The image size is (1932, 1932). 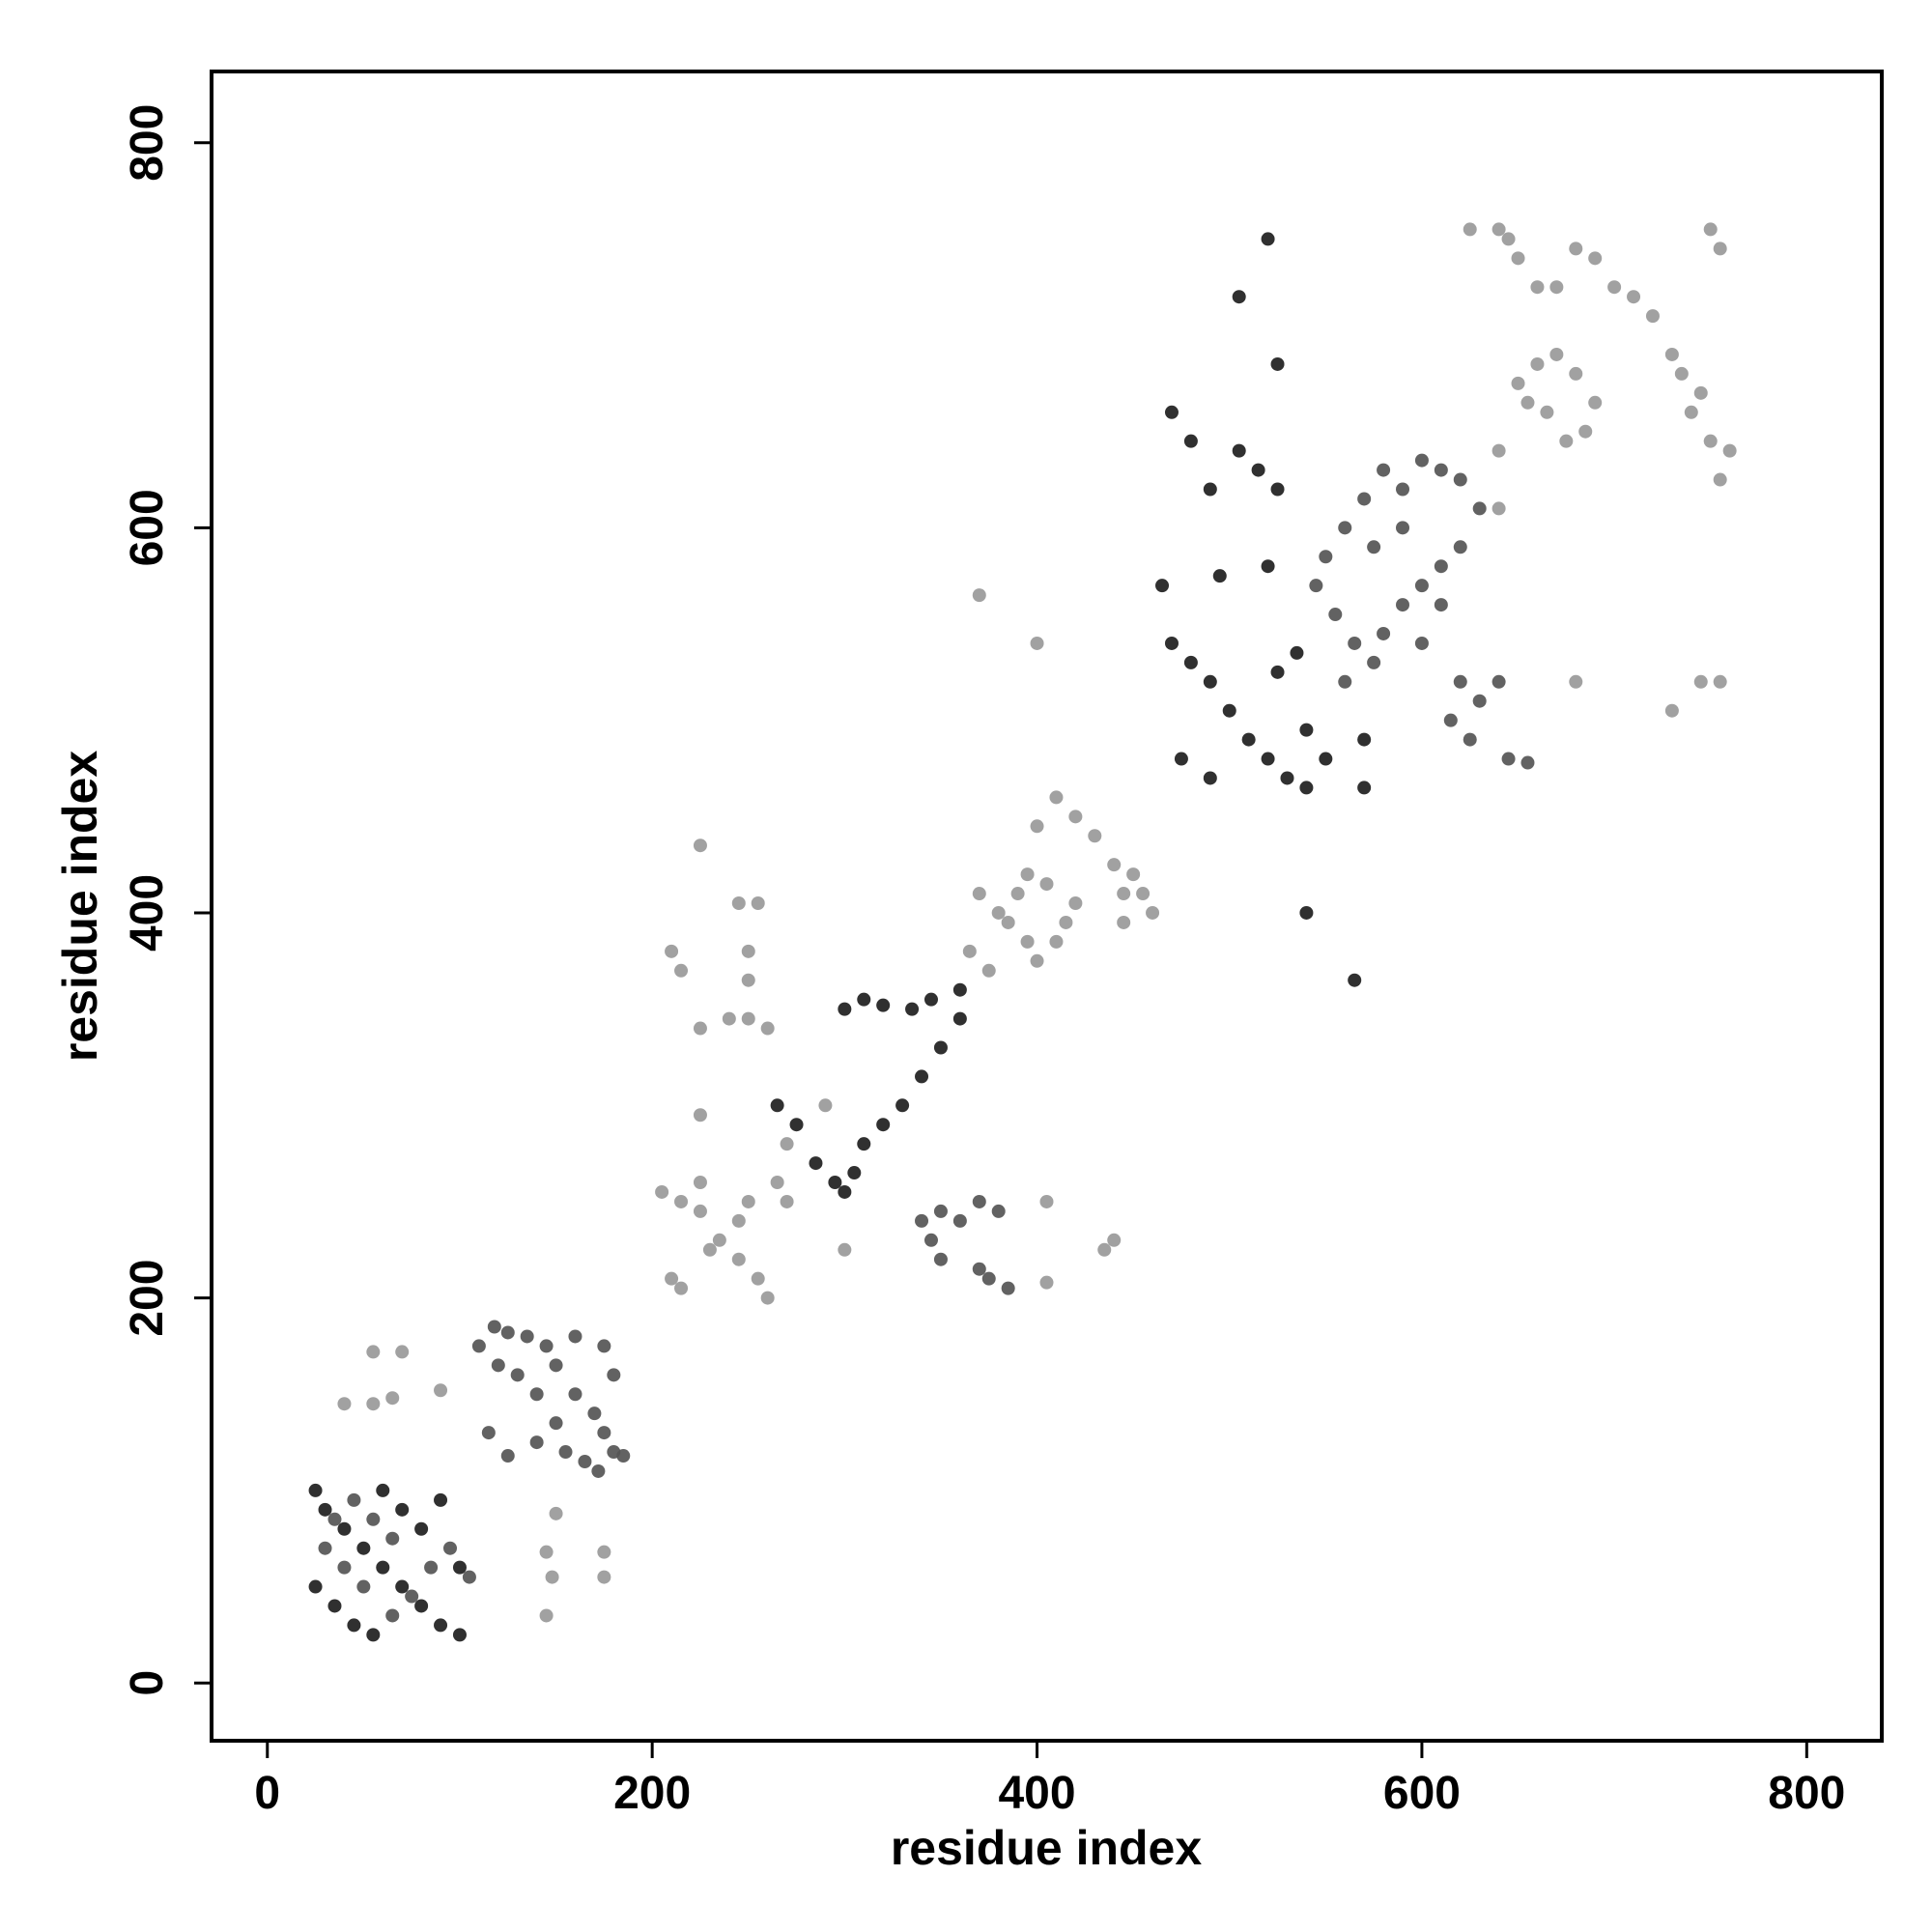 I want to click on y-axis-title: residue index, so click(x=80, y=907).